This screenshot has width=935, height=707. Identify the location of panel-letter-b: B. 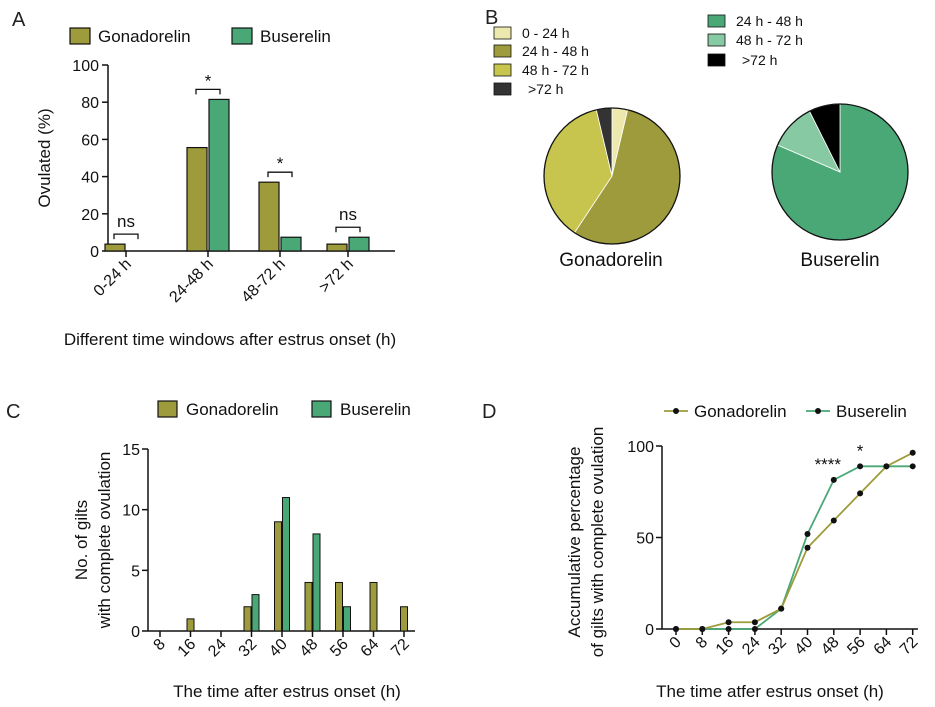
(491, 18).